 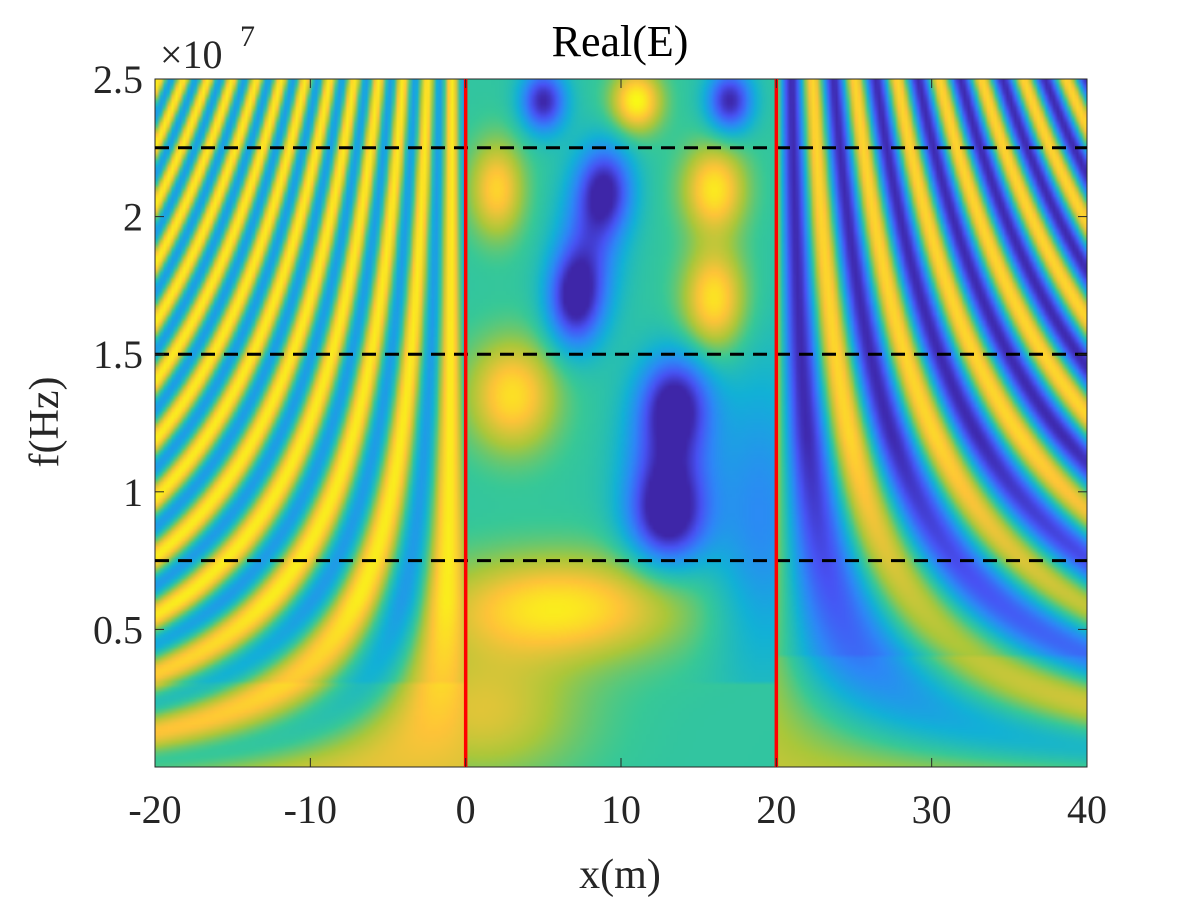 I want to click on y-exponent-base: ×10, so click(x=191, y=54).